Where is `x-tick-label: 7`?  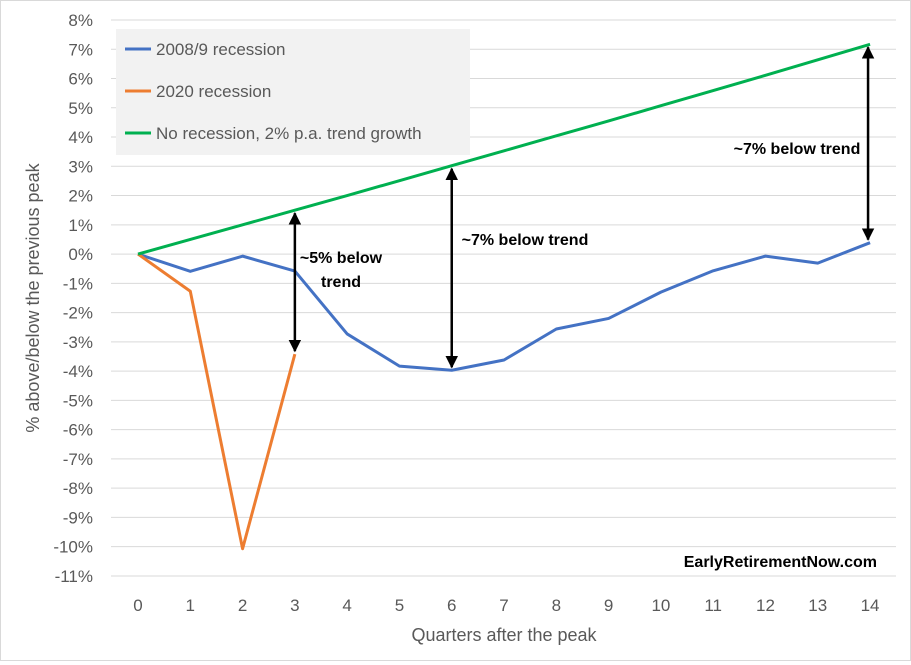 x-tick-label: 7 is located at coordinates (503, 605).